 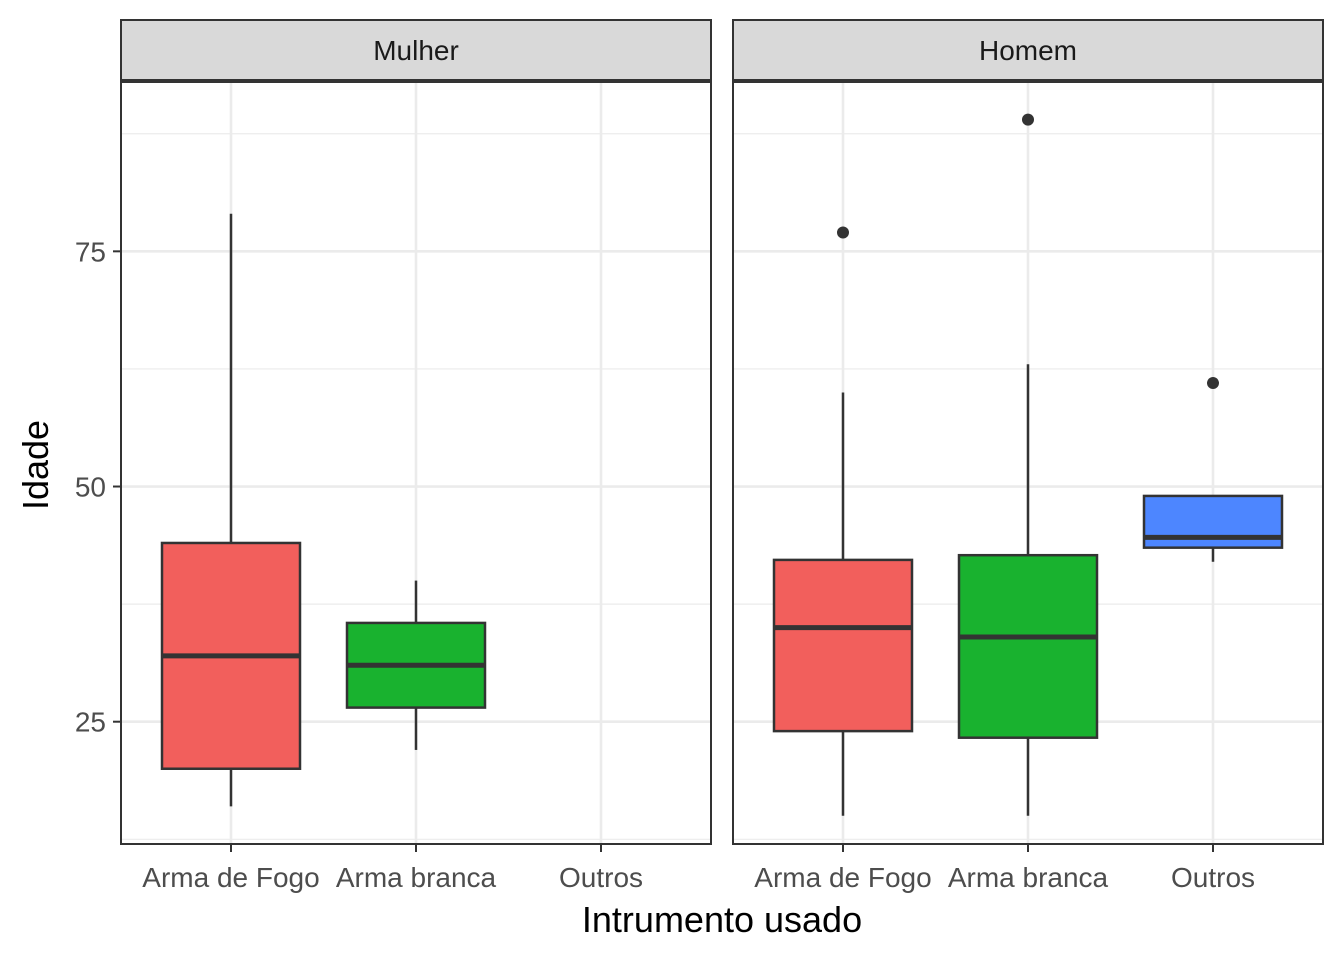 What do you see at coordinates (35, 465) in the screenshot?
I see `y-axis-title: Idade` at bounding box center [35, 465].